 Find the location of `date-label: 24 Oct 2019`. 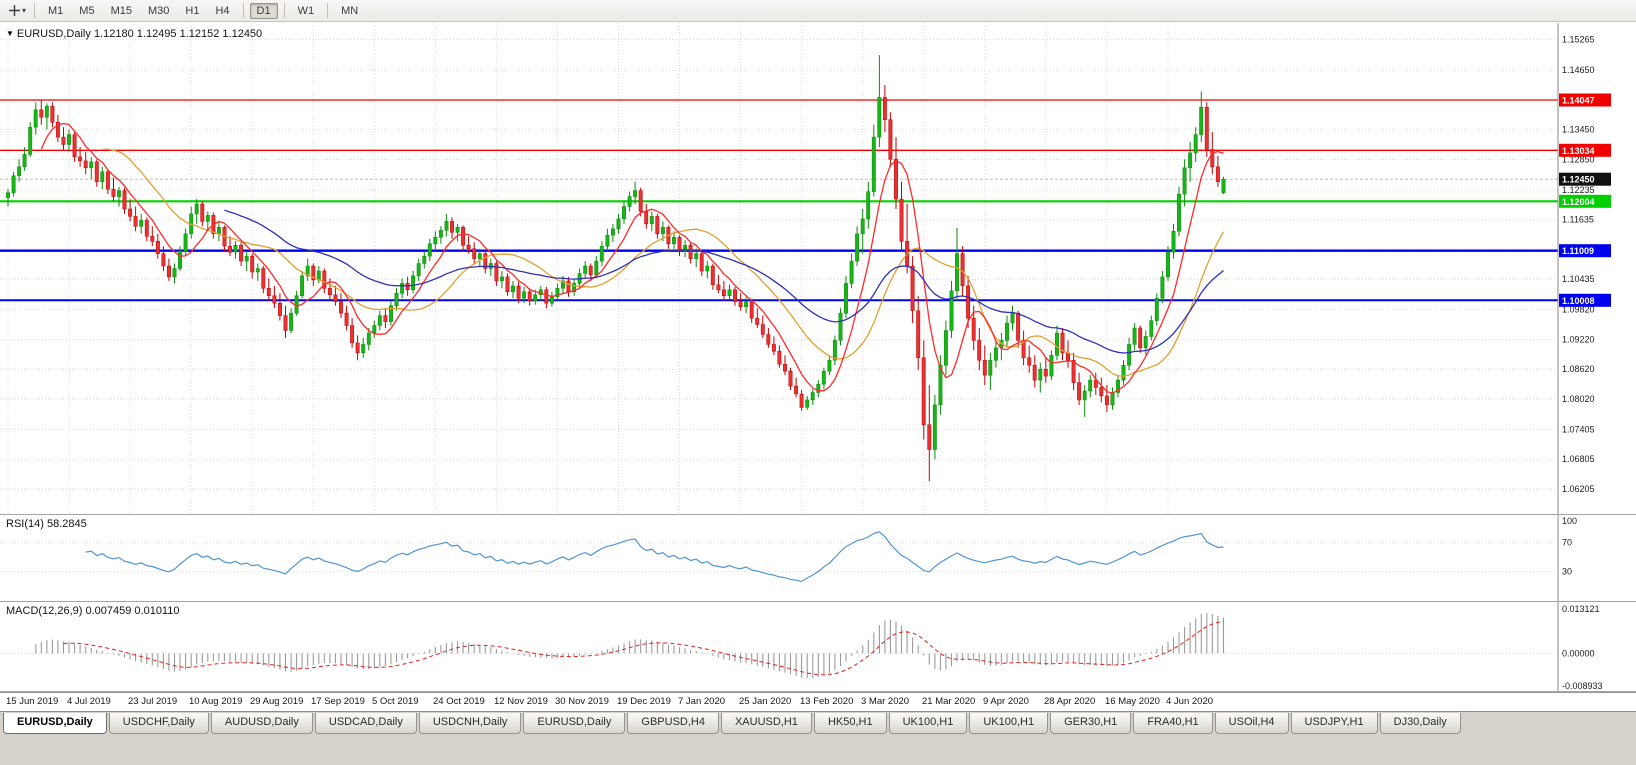

date-label: 24 Oct 2019 is located at coordinates (459, 701).